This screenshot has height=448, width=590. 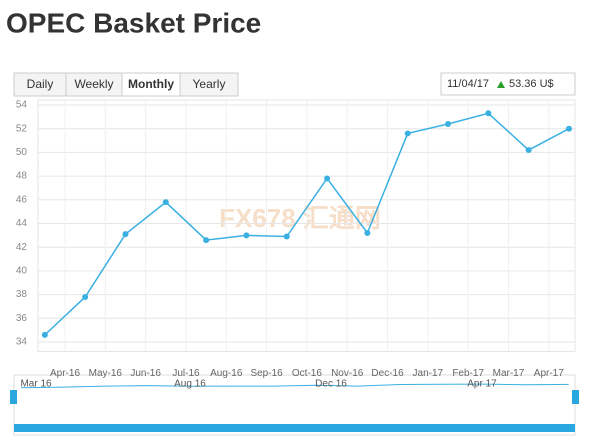 What do you see at coordinates (126, 84) in the screenshot?
I see `range-buttons: Daily Weekly Monthly Yearly` at bounding box center [126, 84].